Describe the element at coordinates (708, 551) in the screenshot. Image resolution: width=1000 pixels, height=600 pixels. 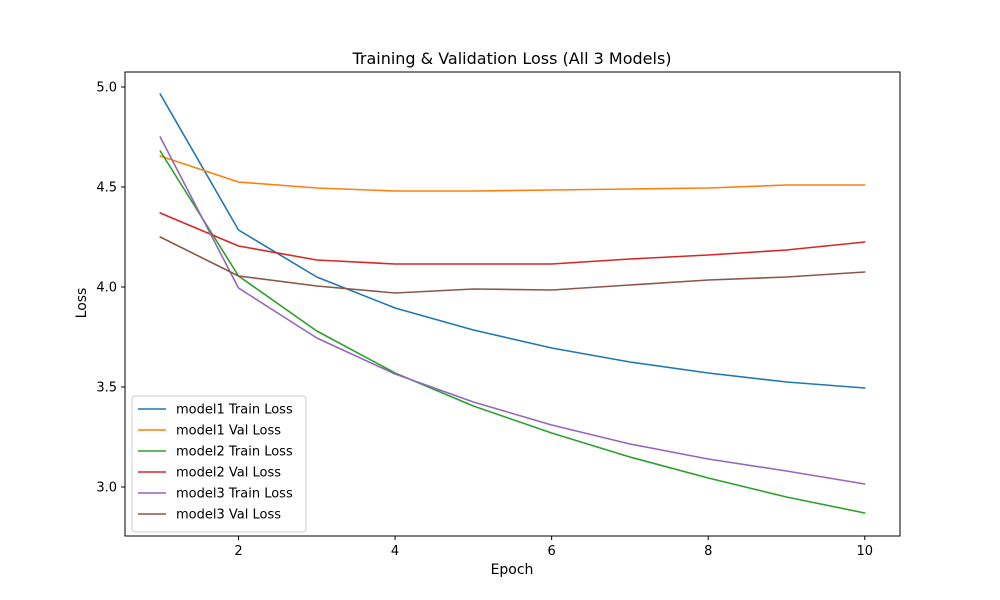
I see `x-tick-label: 8` at that location.